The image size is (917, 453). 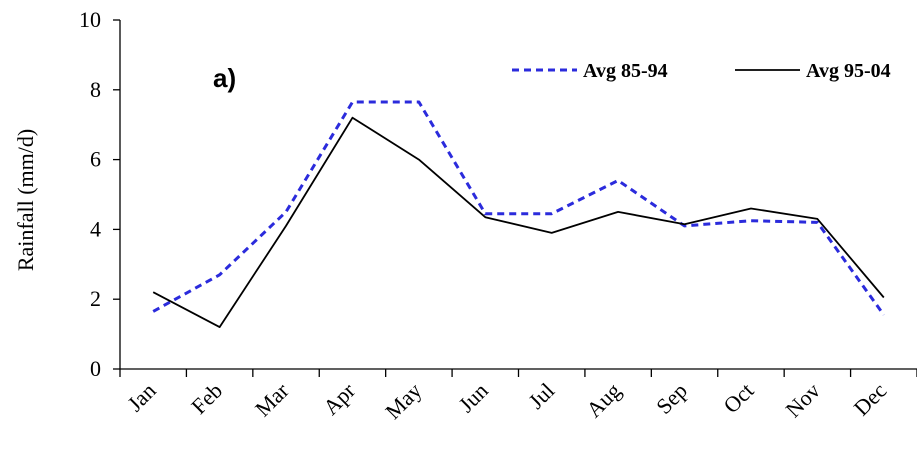 I want to click on x-tick-label-mar: Mar, so click(x=272, y=399).